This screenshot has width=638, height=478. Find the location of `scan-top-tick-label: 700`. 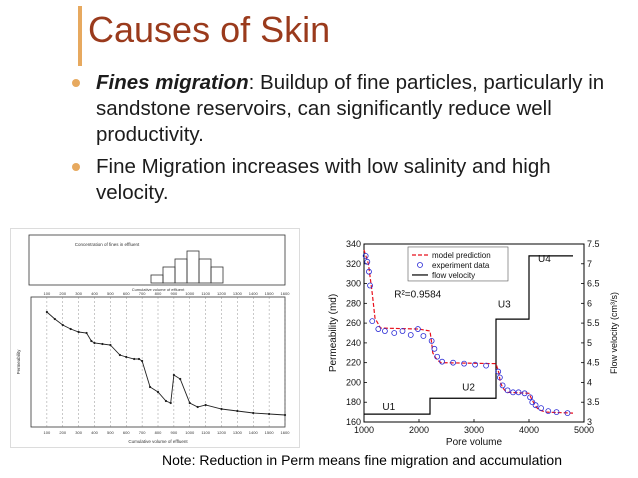

scan-top-tick-label: 700 is located at coordinates (142, 293).